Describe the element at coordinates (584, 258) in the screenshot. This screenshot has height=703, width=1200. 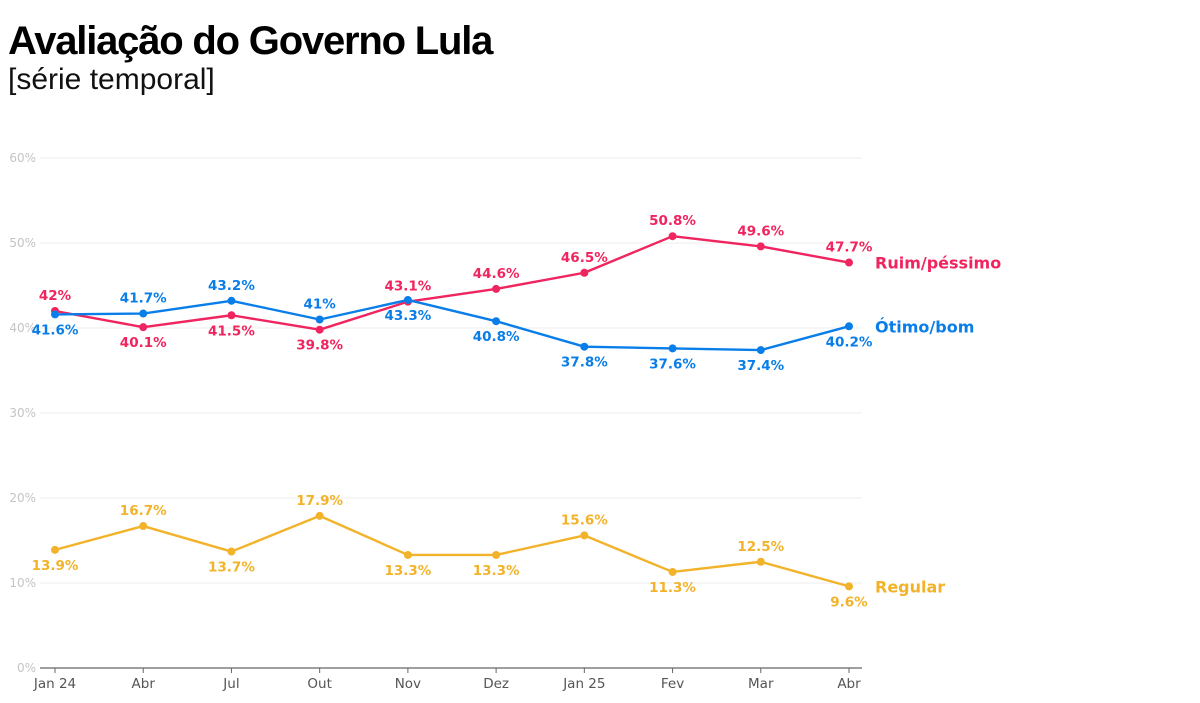
I see `data-label-ruim-pessimo: 46.5%` at that location.